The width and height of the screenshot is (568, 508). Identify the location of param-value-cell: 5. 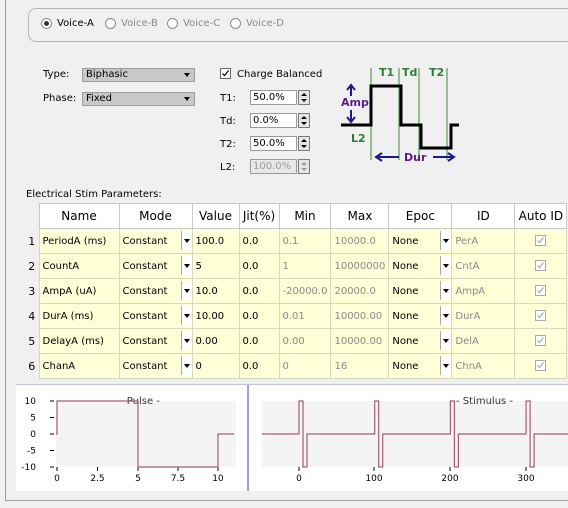
(215, 266).